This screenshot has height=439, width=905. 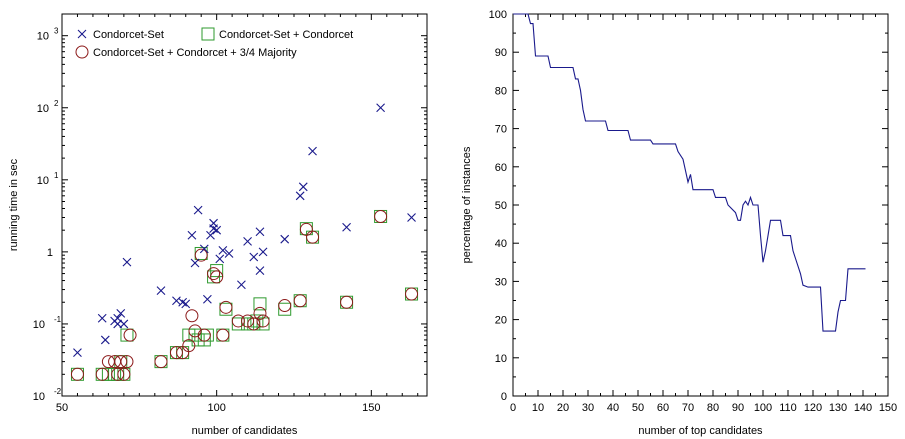 I want to click on x-tick-label: 130, so click(x=838, y=408).